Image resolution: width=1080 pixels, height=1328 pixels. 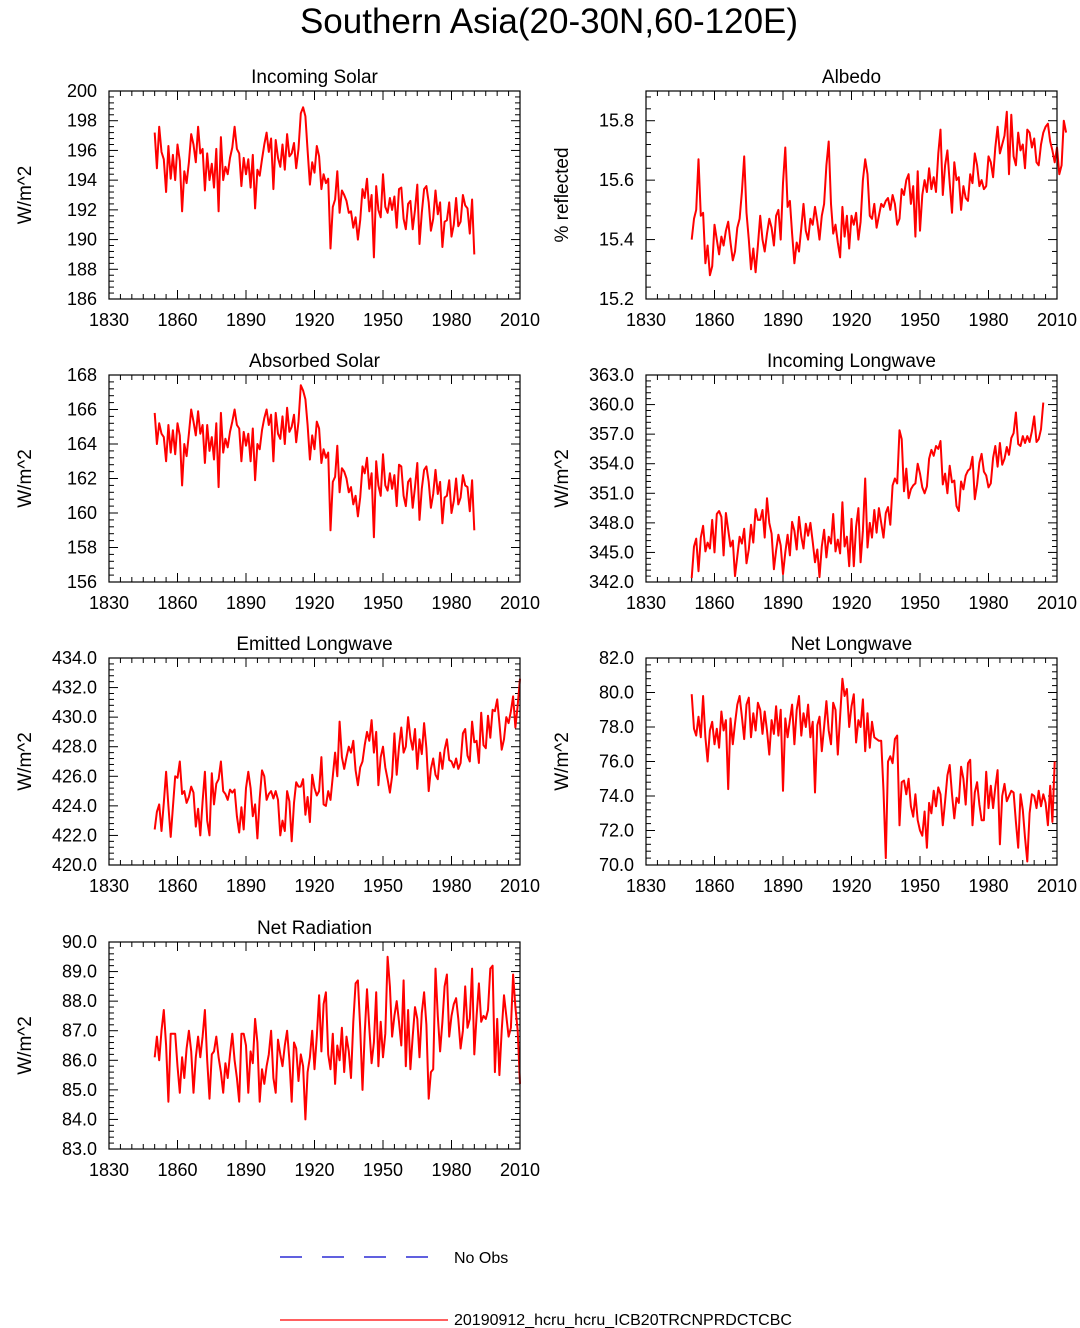 What do you see at coordinates (314, 886) in the screenshot?
I see `emitted-longwave-xtick-label: 1920` at bounding box center [314, 886].